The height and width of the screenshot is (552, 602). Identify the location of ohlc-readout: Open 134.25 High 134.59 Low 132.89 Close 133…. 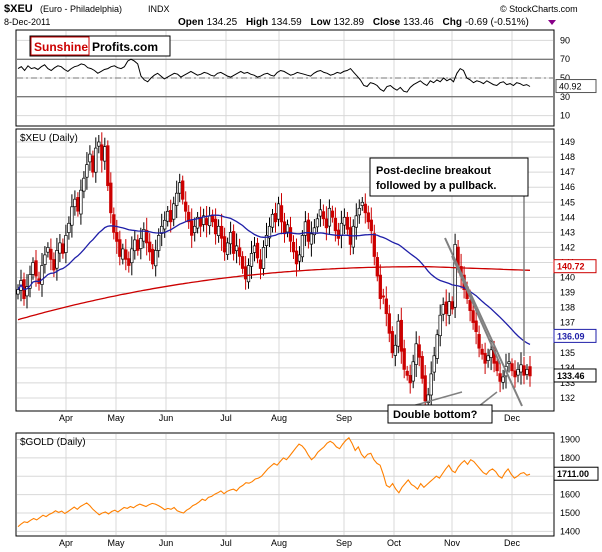
(353, 22).